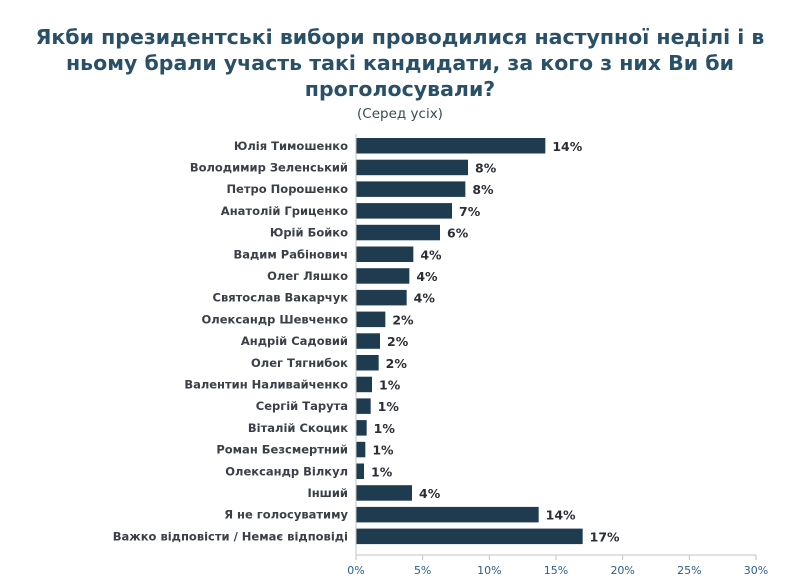 The width and height of the screenshot is (800, 577). Describe the element at coordinates (281, 298) in the screenshot. I see `category-label: Святослав Вакарчук` at that location.